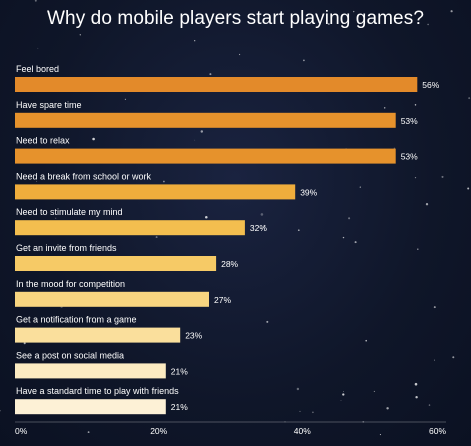 The width and height of the screenshot is (471, 446). What do you see at coordinates (76, 320) in the screenshot?
I see `category-label: Get a notification from a game` at bounding box center [76, 320].